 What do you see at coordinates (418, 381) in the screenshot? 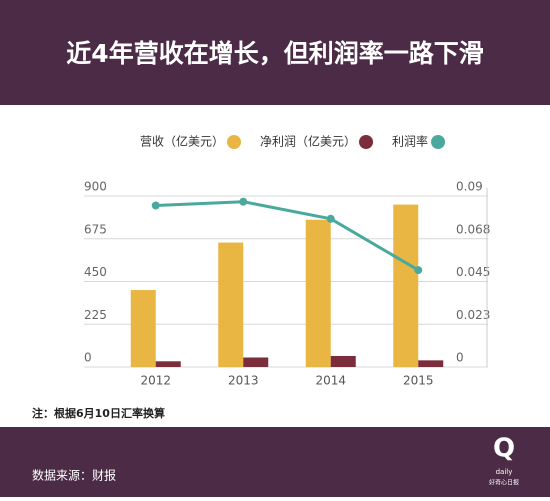
I see `x-tick-label: 2015` at bounding box center [418, 381].